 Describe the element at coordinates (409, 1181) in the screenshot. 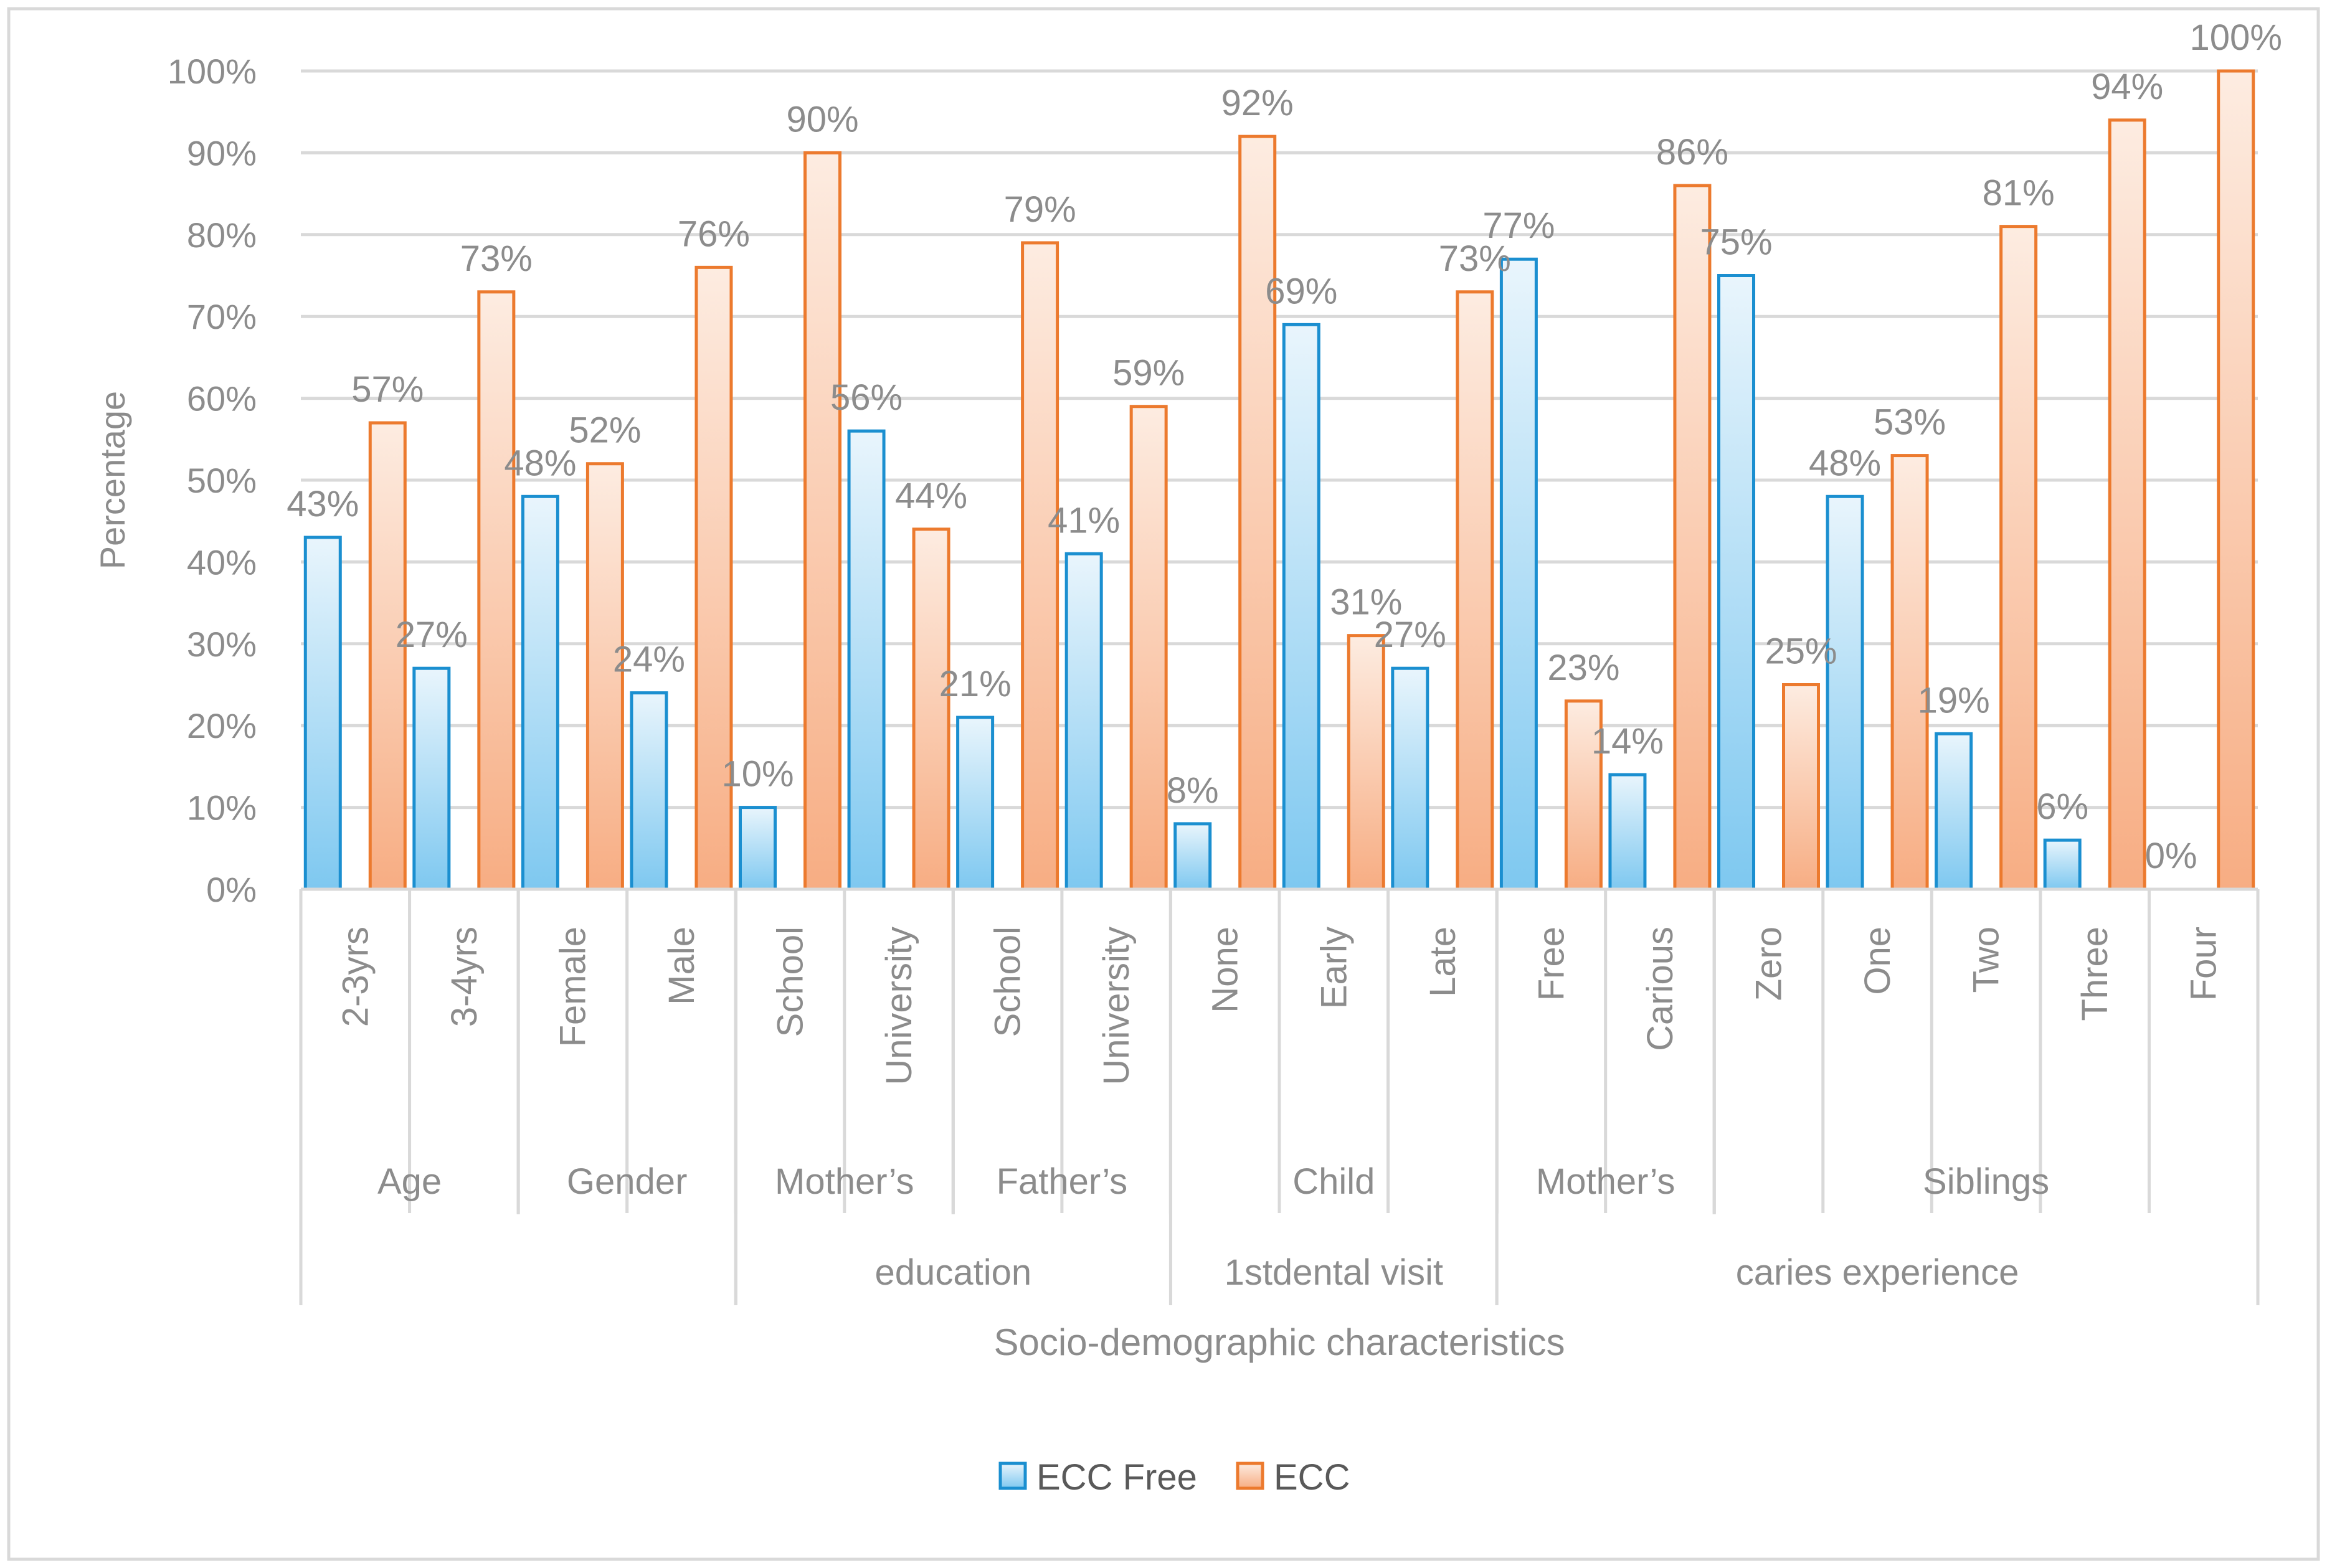

I see `group-label: Age` at that location.